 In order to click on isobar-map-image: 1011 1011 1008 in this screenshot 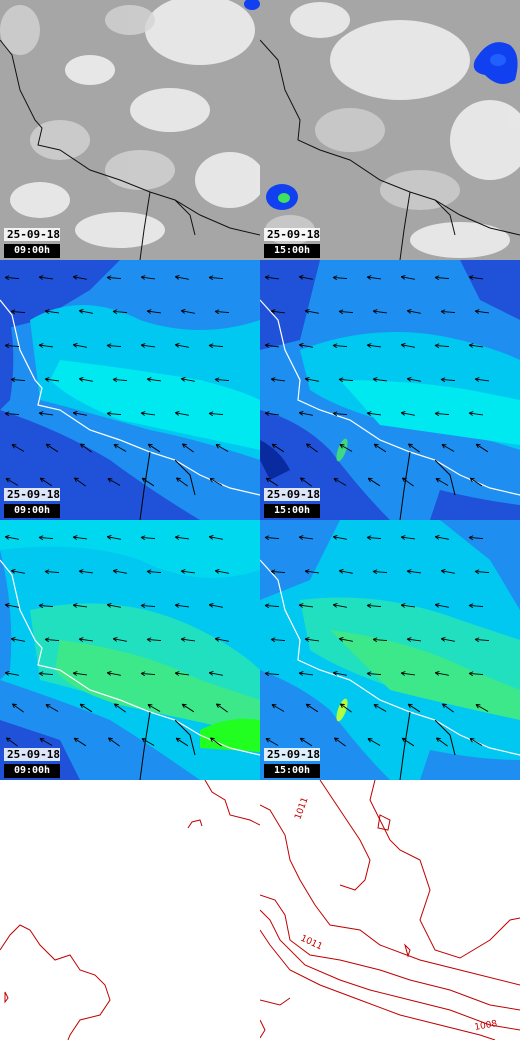, I will do `click(390, 910)`.